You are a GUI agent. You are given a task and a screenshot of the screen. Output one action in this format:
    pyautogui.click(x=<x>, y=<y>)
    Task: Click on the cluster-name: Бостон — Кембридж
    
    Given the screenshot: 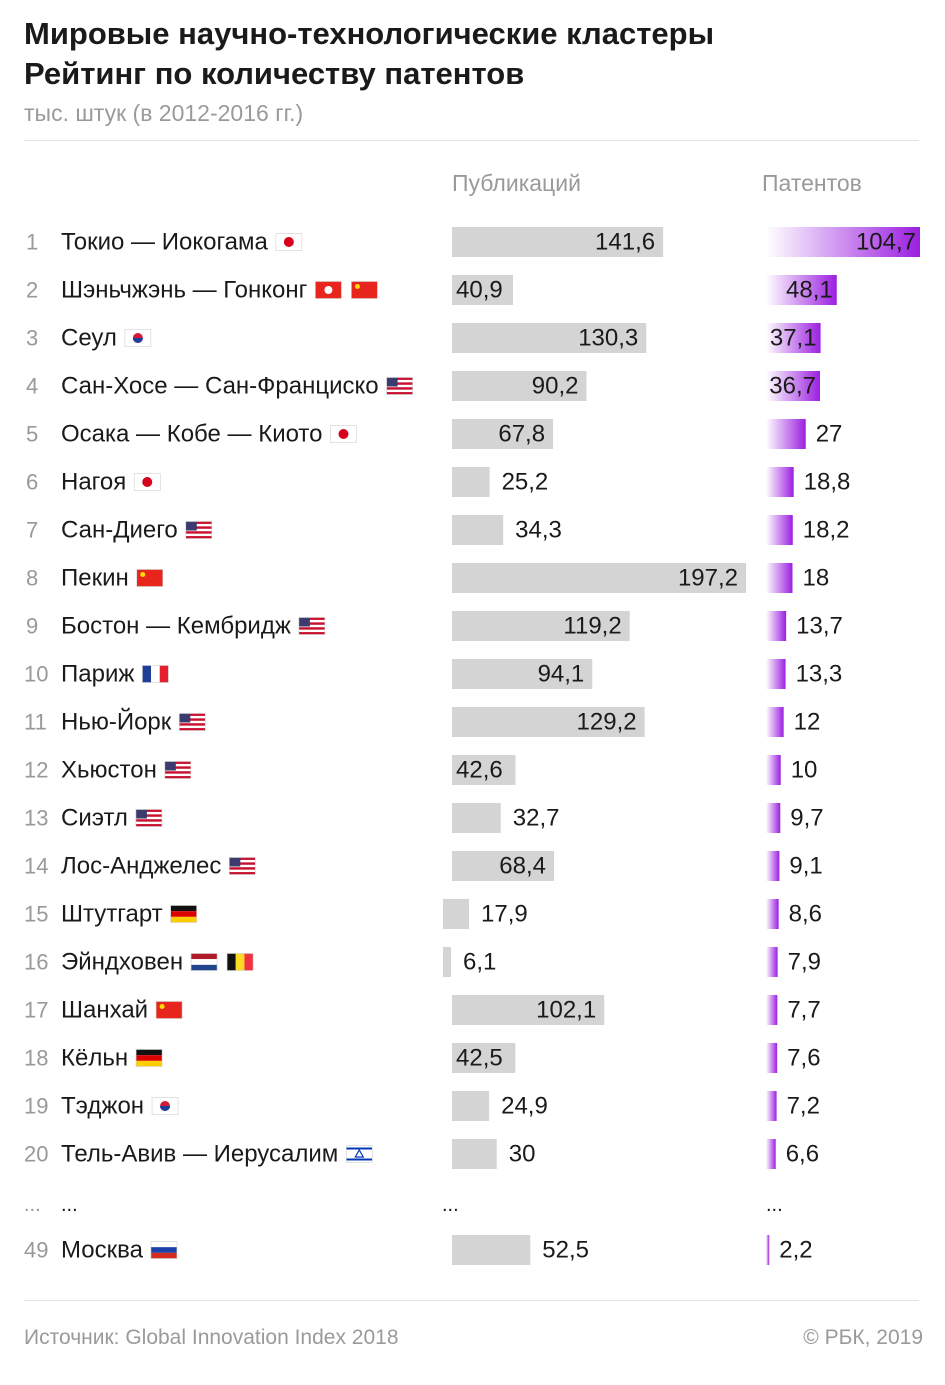 What is the action you would take?
    pyautogui.click(x=176, y=626)
    